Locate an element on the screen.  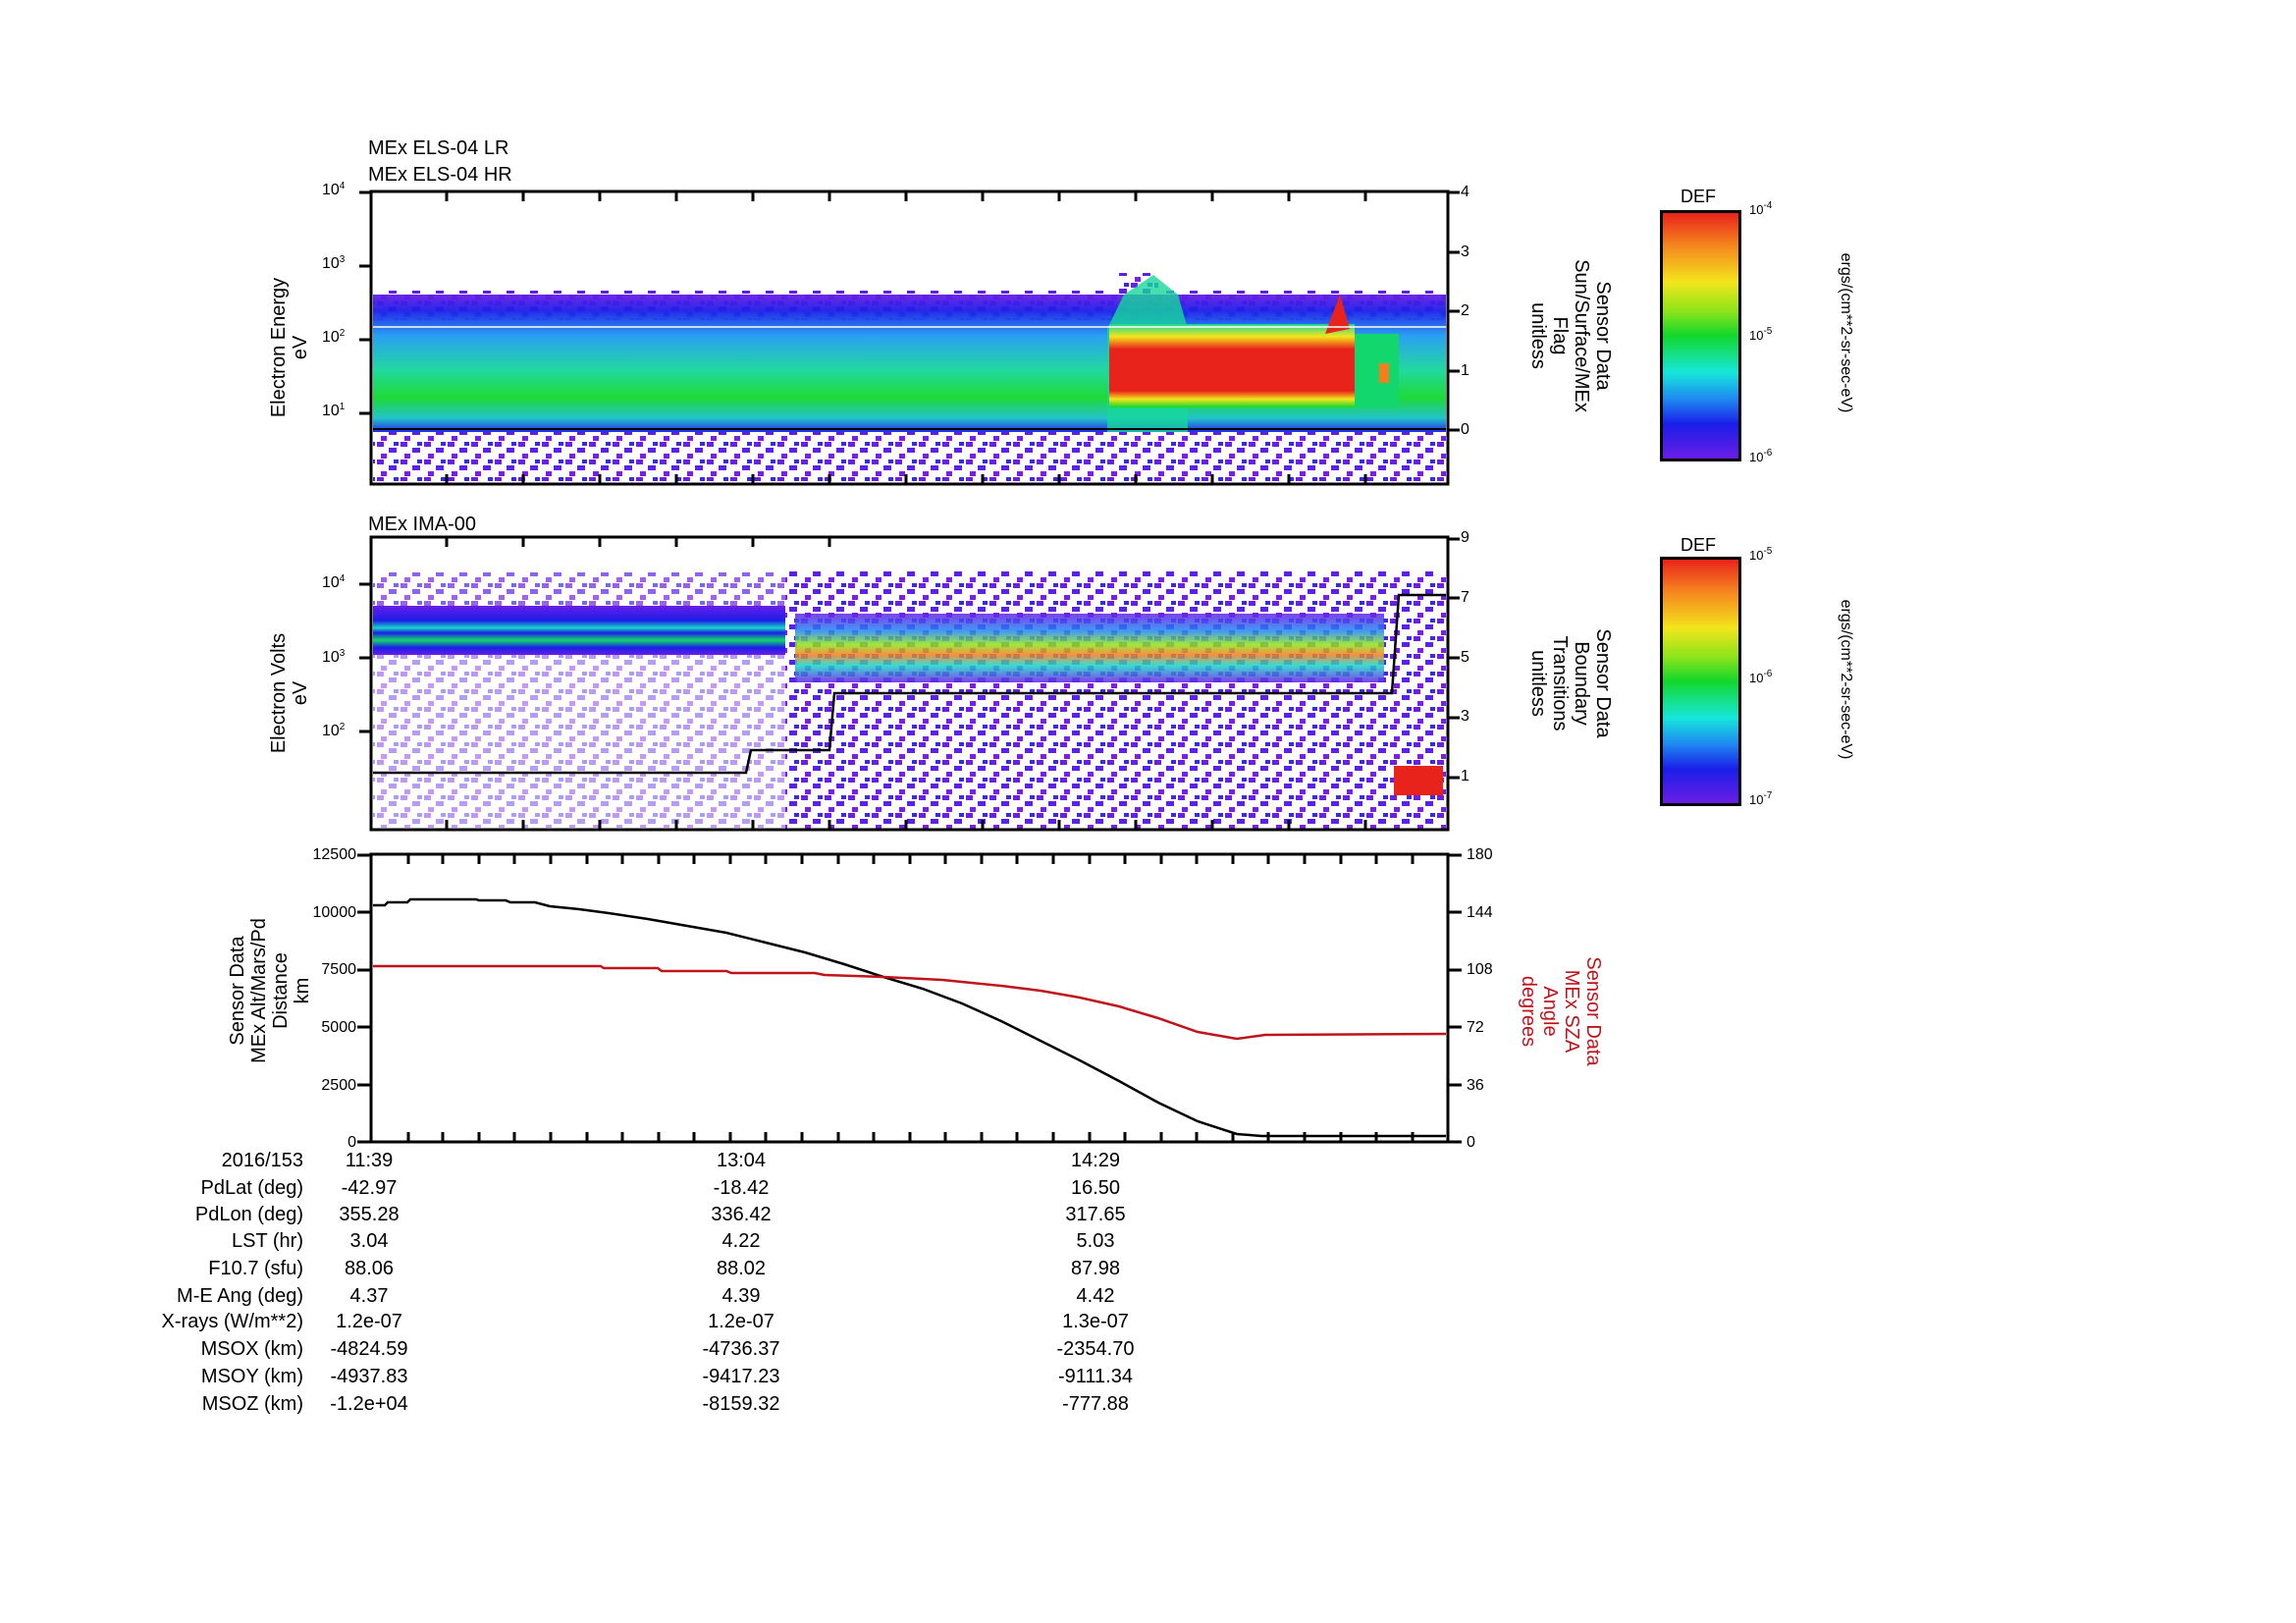
ima-ytick-1e2: 102 is located at coordinates (334, 730).